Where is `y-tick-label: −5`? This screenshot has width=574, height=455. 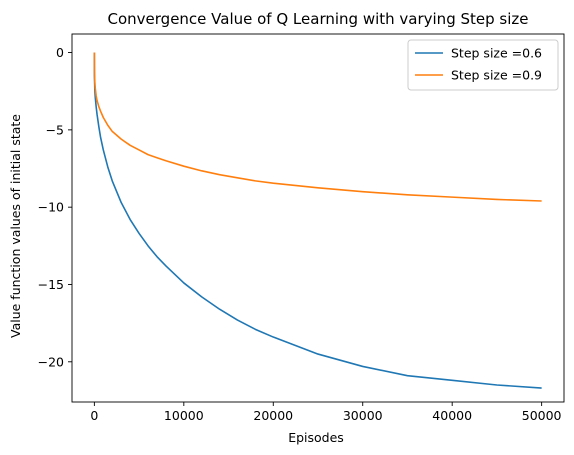 y-tick-label: −5 is located at coordinates (55, 129).